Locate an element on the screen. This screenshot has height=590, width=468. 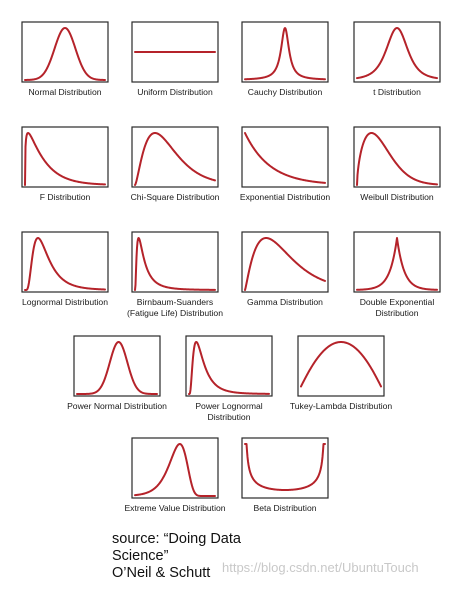
panel-uniform: Uniform Distribution is located at coordinates (175, 59).